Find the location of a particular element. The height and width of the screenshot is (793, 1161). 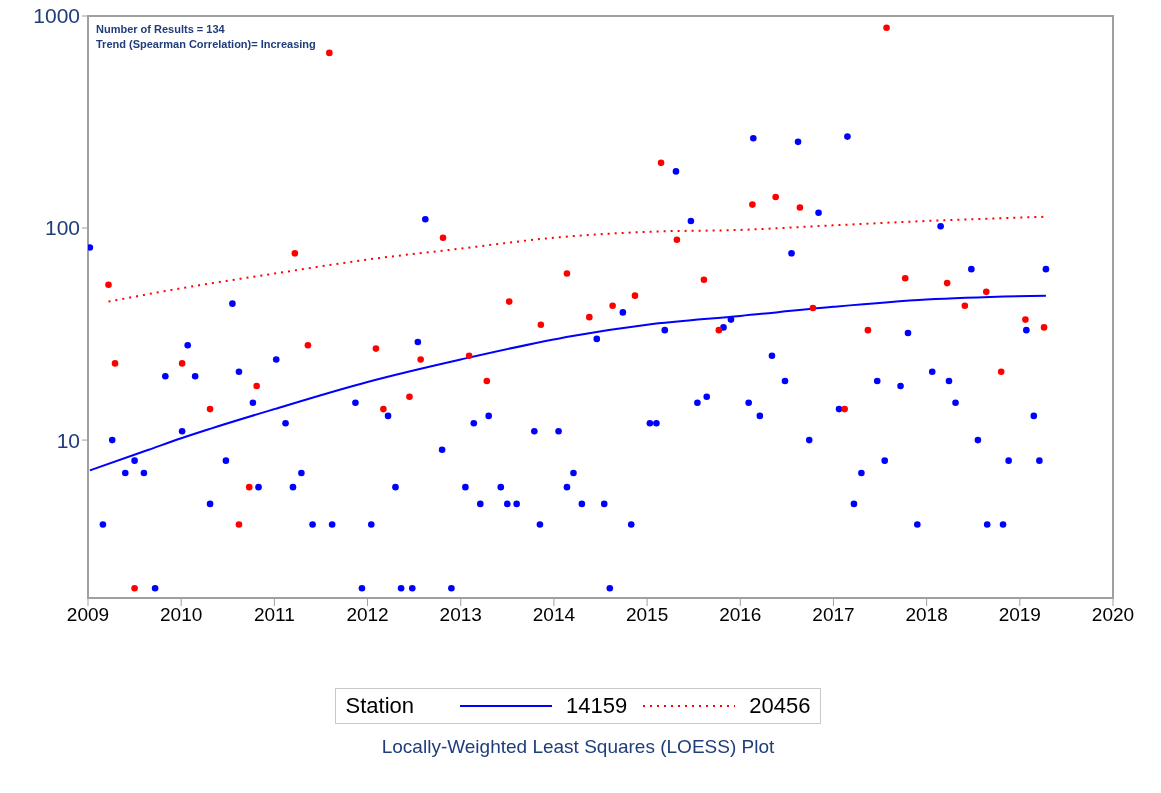

x-tick-label: 2017 is located at coordinates (833, 615).